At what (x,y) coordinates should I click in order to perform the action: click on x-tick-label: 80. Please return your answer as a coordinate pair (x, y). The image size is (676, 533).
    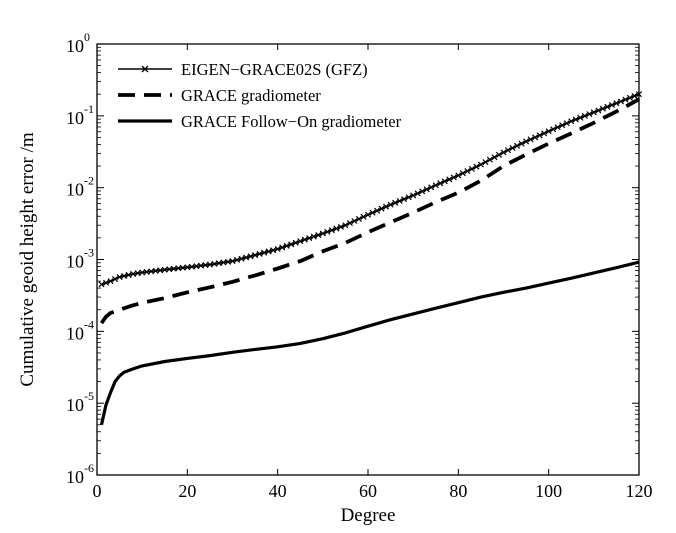
    Looking at the image, I should click on (458, 491).